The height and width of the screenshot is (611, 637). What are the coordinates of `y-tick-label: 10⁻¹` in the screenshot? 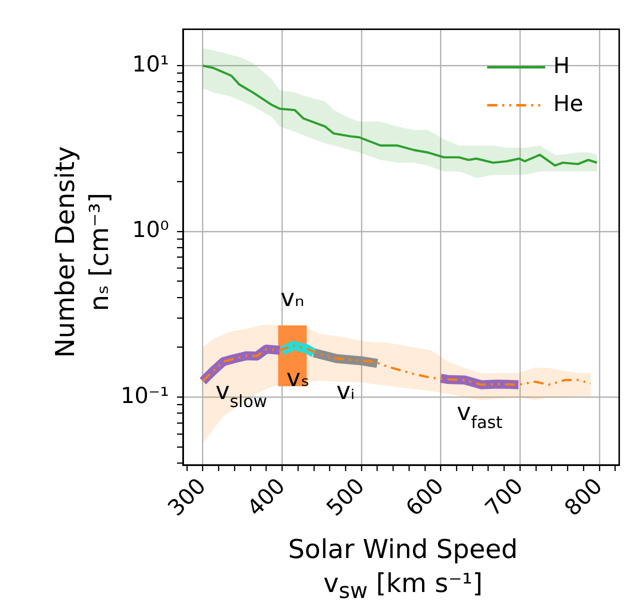 It's located at (144, 396).